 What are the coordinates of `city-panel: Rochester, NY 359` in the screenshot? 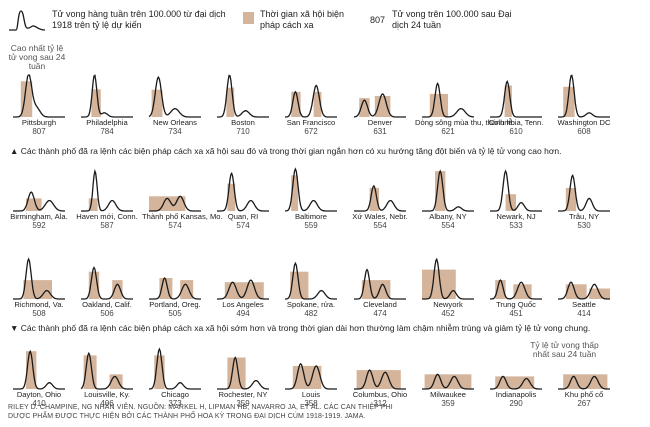 It's located at (243, 376).